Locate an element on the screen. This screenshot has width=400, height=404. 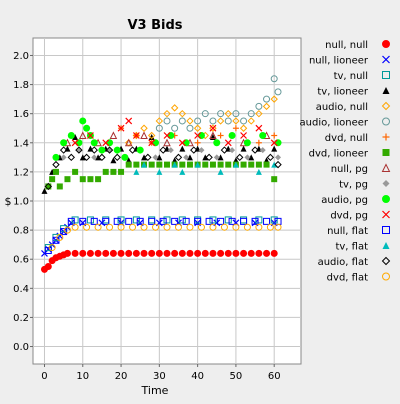
y-axis-label: $ is located at coordinates (8, 201).